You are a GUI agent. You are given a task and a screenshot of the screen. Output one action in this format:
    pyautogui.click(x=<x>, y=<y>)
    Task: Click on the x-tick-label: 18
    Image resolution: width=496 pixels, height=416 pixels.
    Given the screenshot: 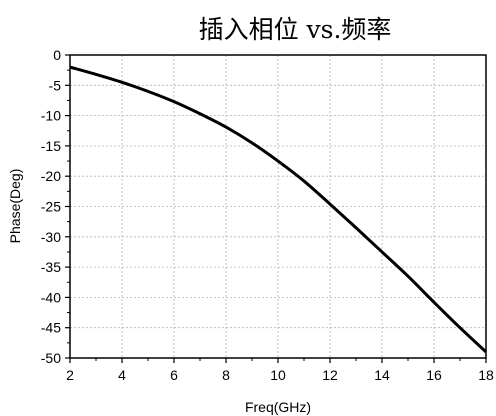 What is the action you would take?
    pyautogui.click(x=486, y=375)
    